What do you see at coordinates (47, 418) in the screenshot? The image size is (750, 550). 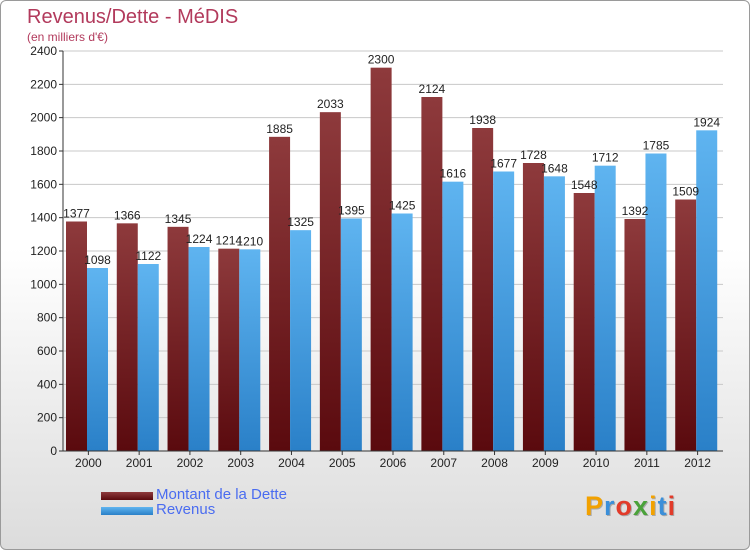 I see `y-tick-label: 200` at bounding box center [47, 418].